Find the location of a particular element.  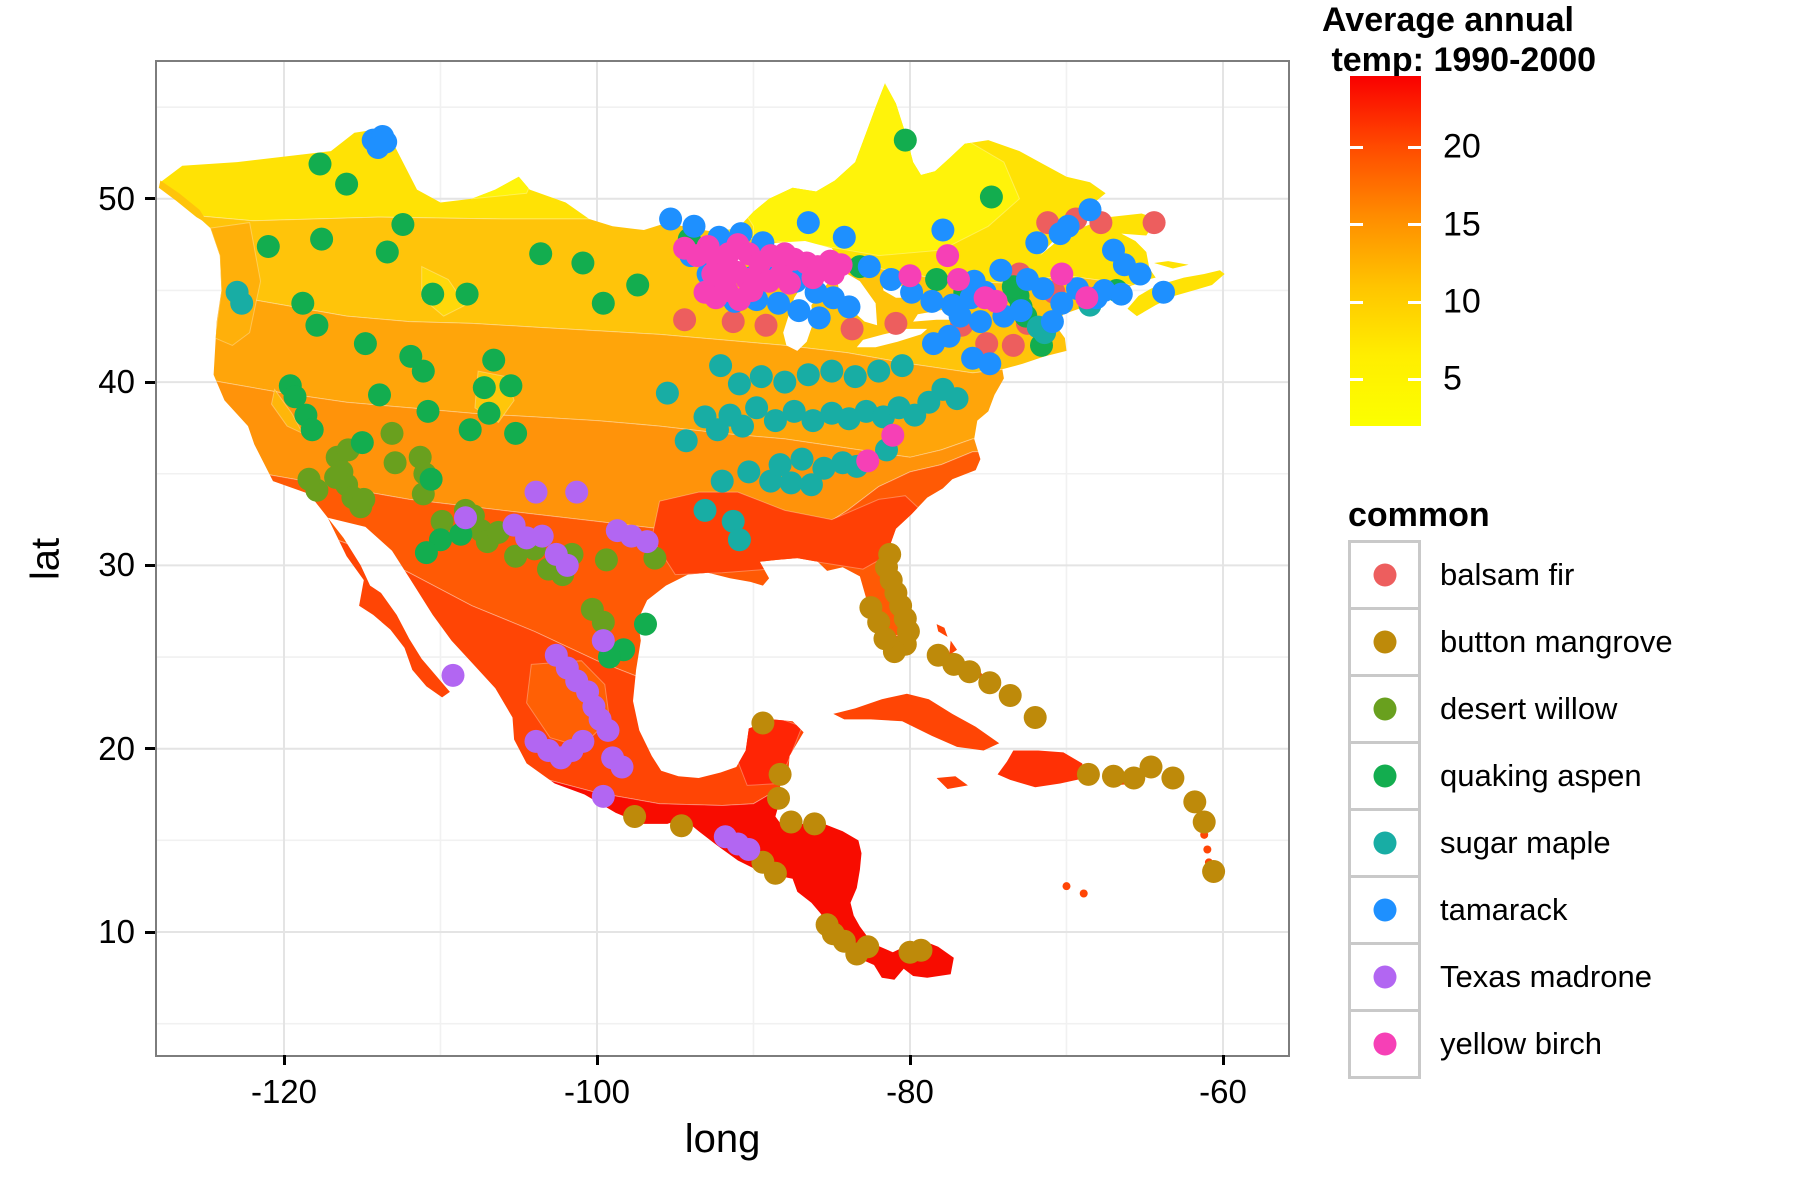

legend-label: quaking aspen is located at coordinates (1541, 775).